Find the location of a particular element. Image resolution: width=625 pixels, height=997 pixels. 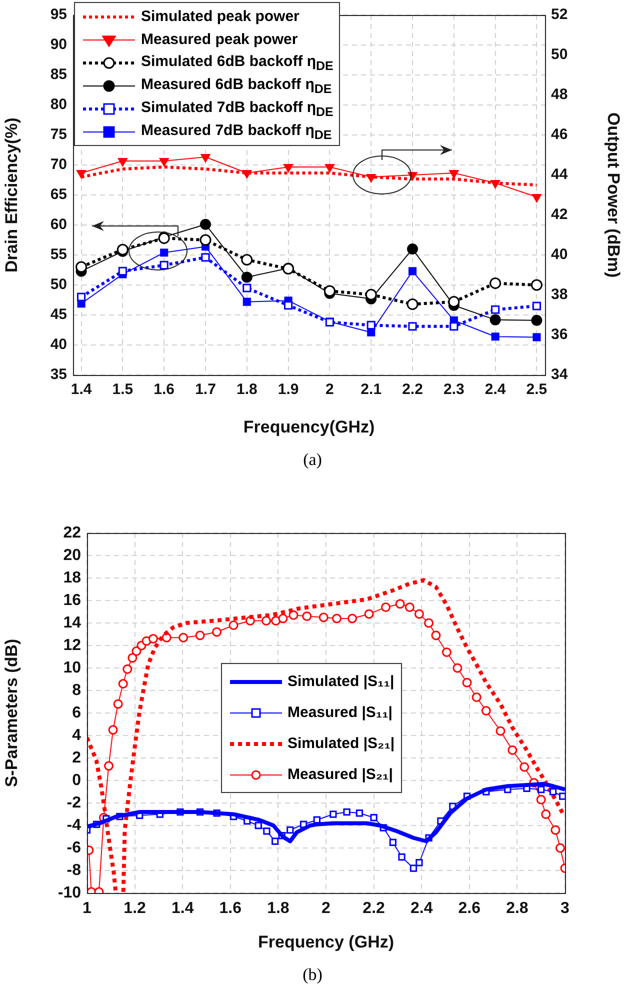

legend-label: Simulated |S₁₁| is located at coordinates (341, 681).